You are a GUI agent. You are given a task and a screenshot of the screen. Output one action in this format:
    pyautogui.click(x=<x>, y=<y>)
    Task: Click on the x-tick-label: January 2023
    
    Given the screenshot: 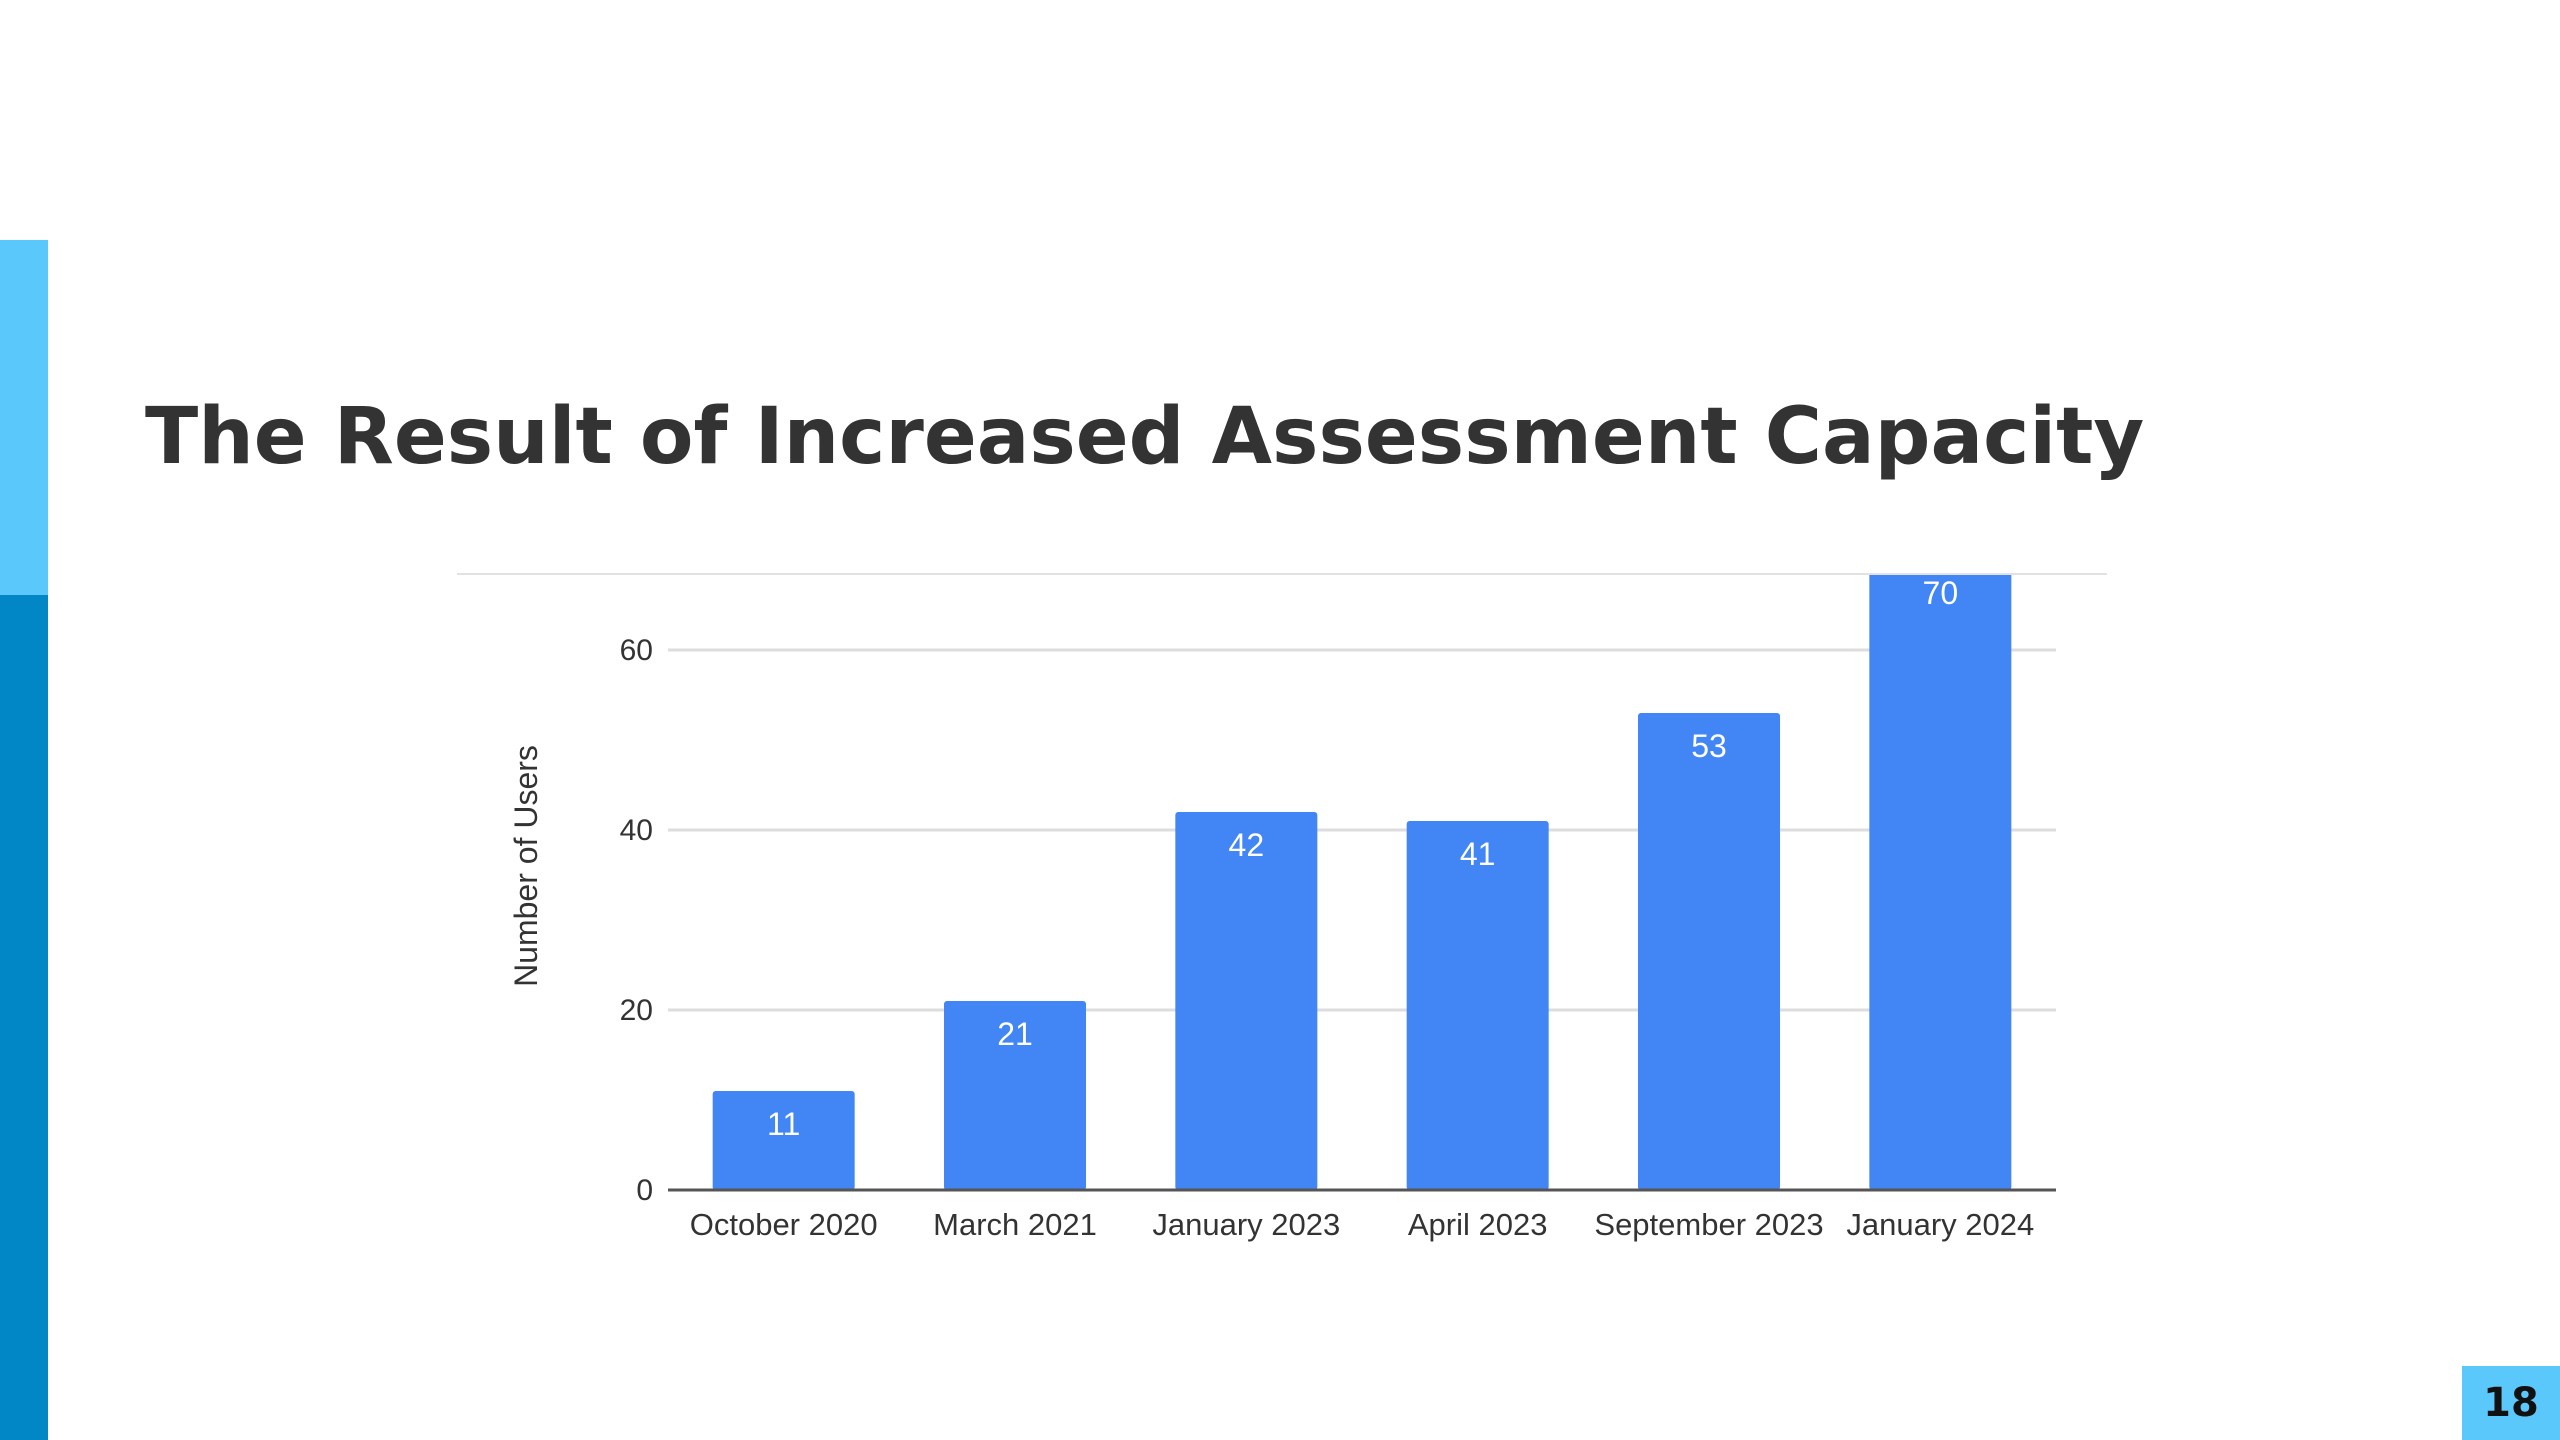 What is the action you would take?
    pyautogui.click(x=1246, y=1224)
    